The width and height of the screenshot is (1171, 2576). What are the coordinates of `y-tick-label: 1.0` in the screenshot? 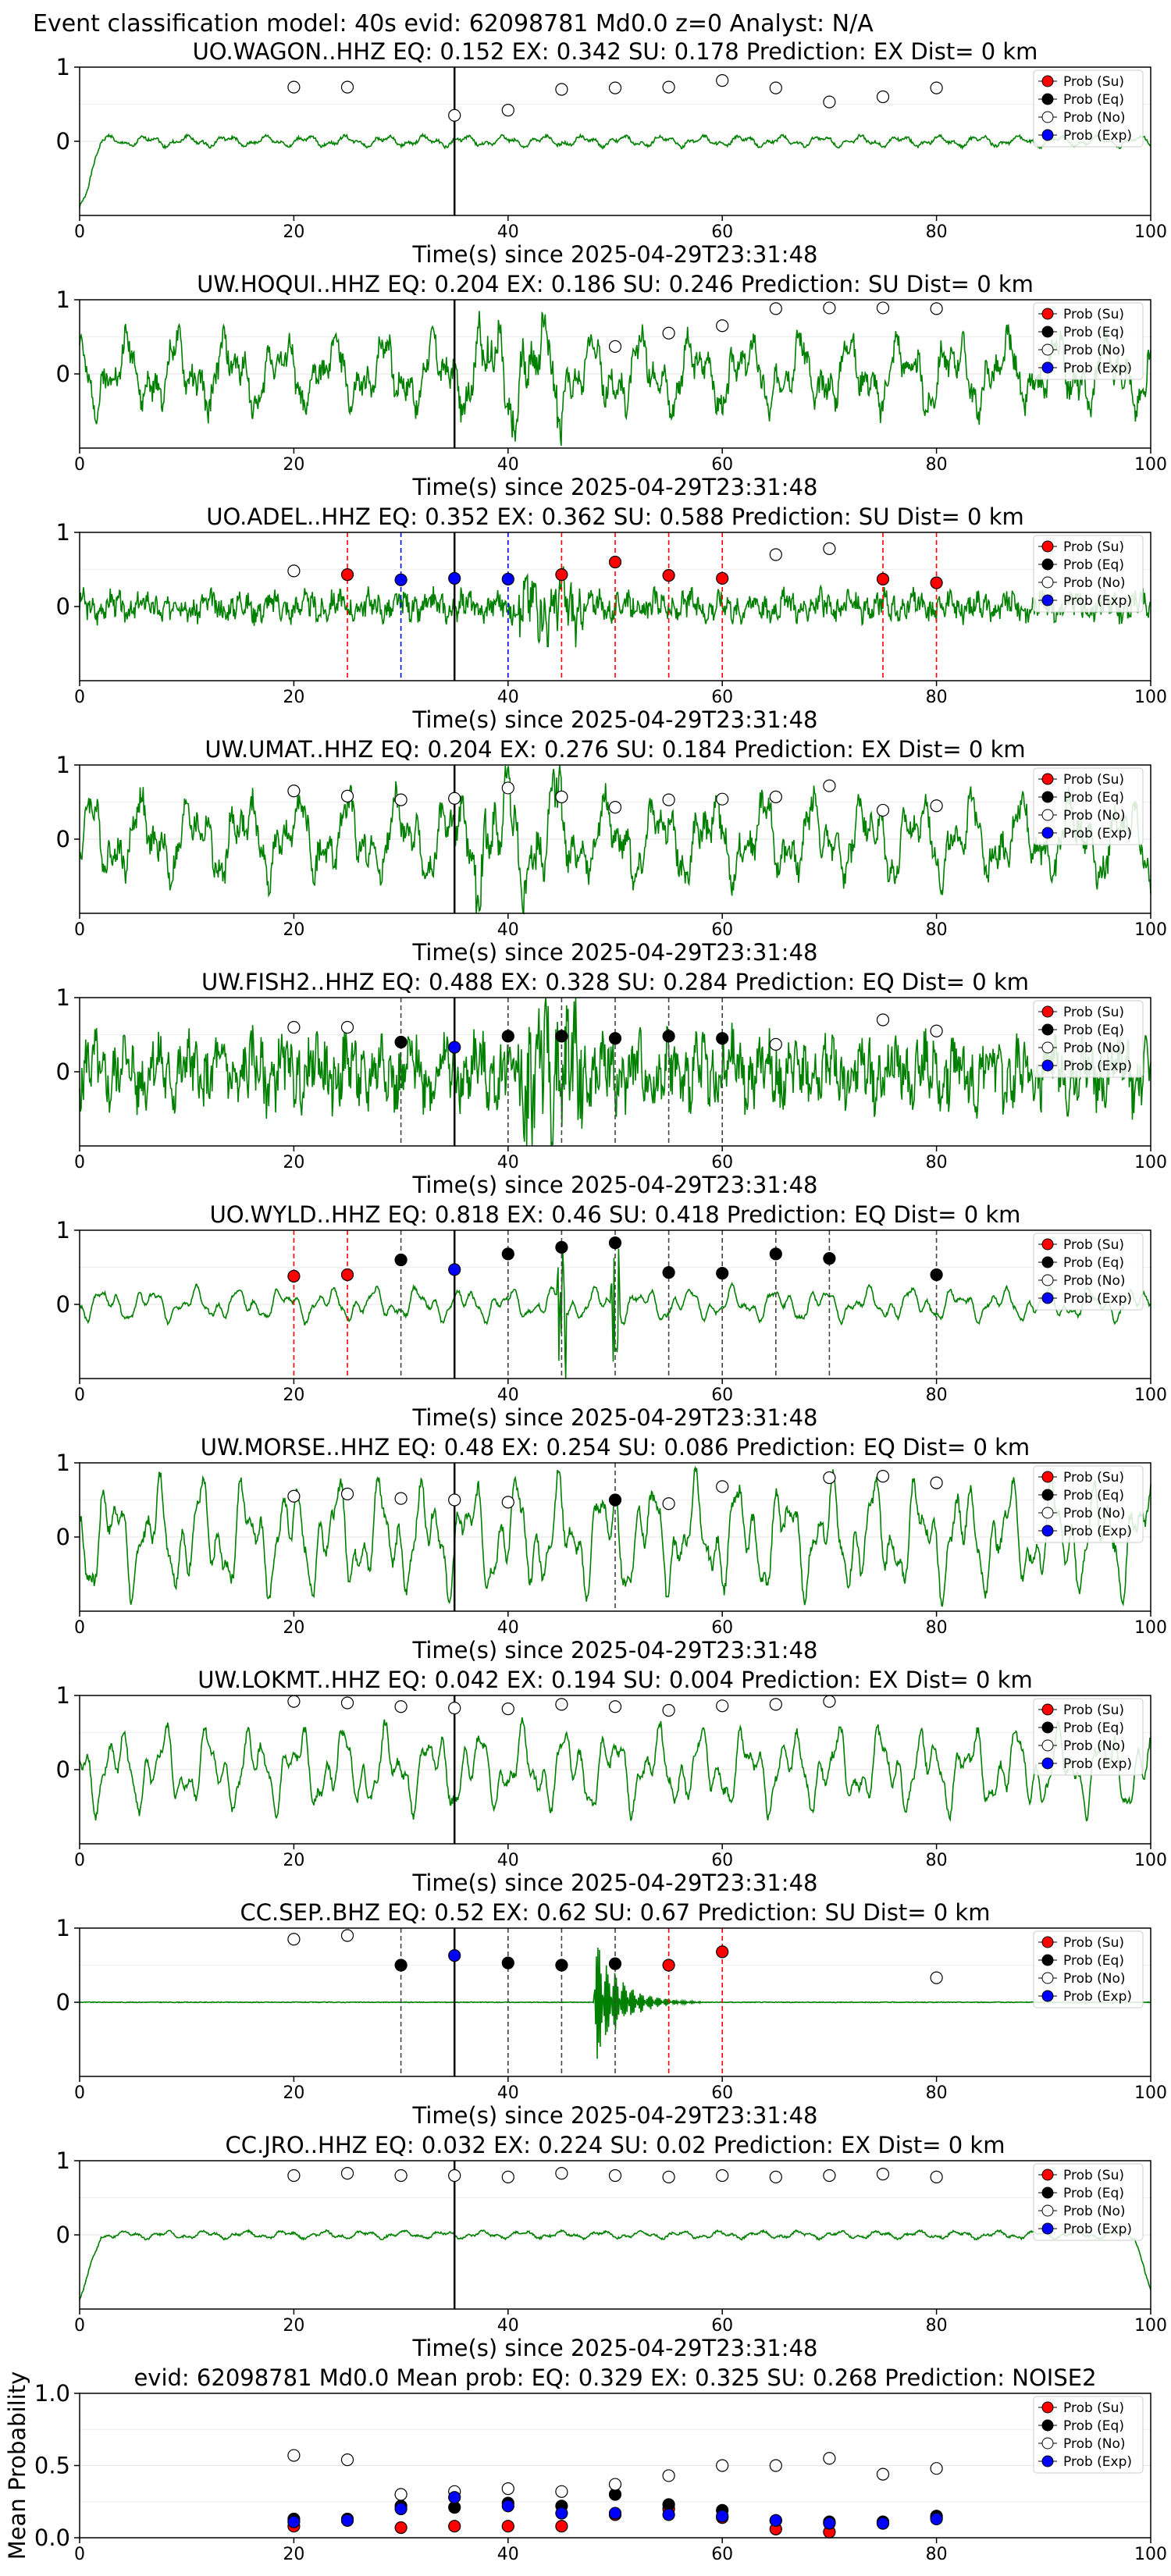 It's located at (52, 2393).